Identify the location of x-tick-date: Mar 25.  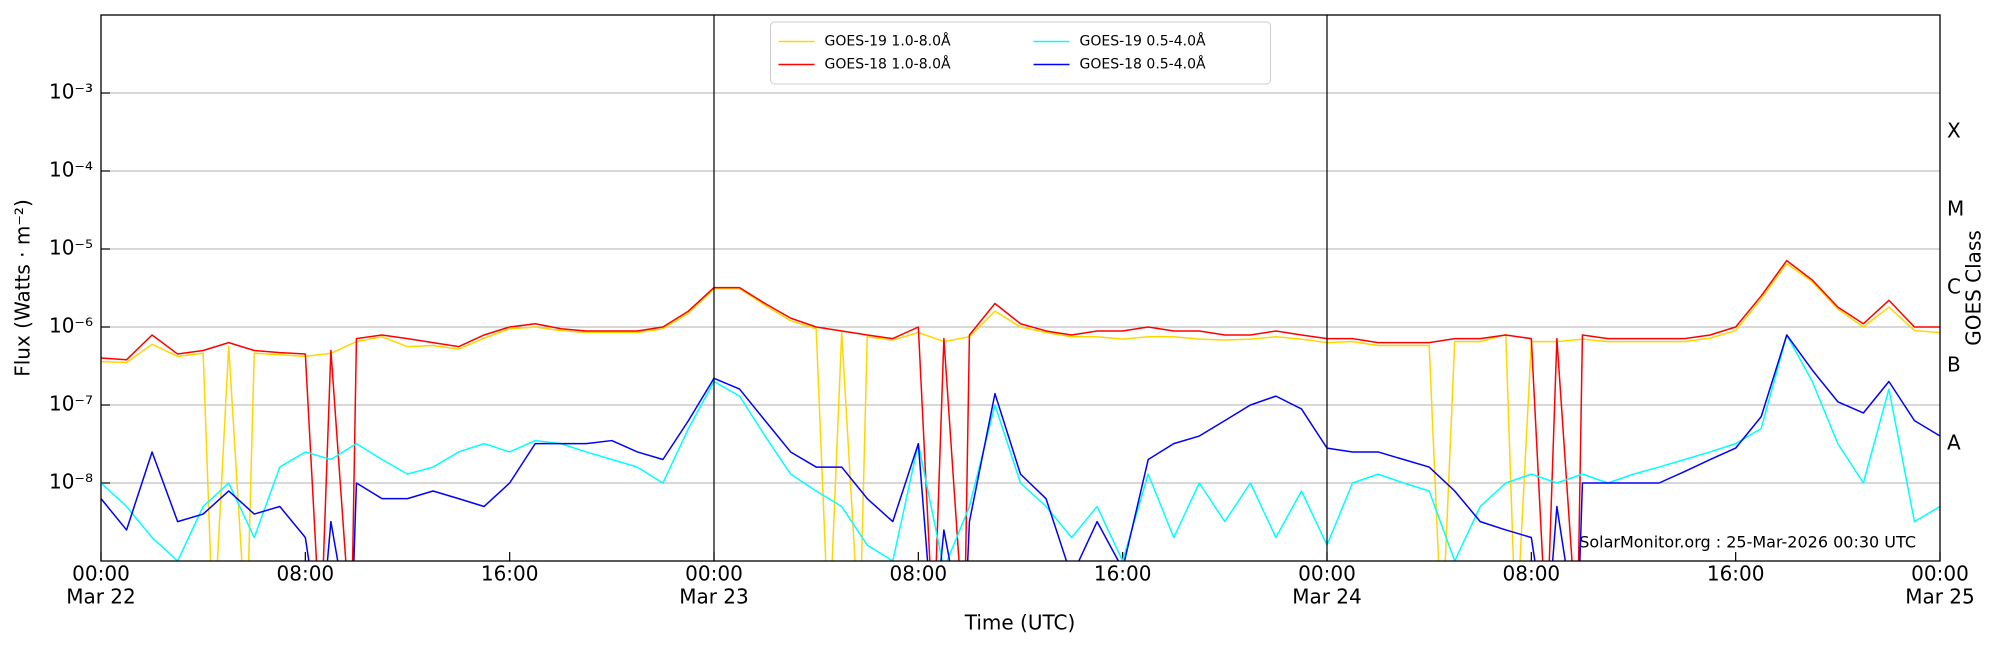
(1940, 597).